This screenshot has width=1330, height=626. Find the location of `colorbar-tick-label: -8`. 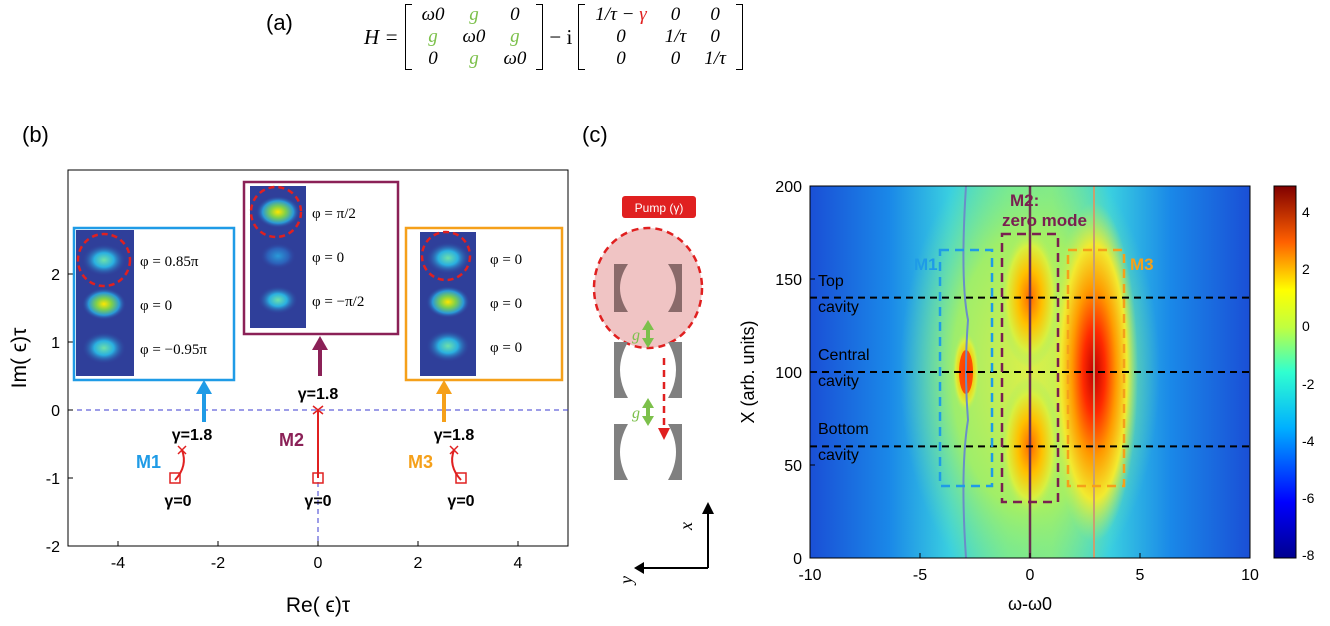

colorbar-tick-label: -8 is located at coordinates (1308, 555).